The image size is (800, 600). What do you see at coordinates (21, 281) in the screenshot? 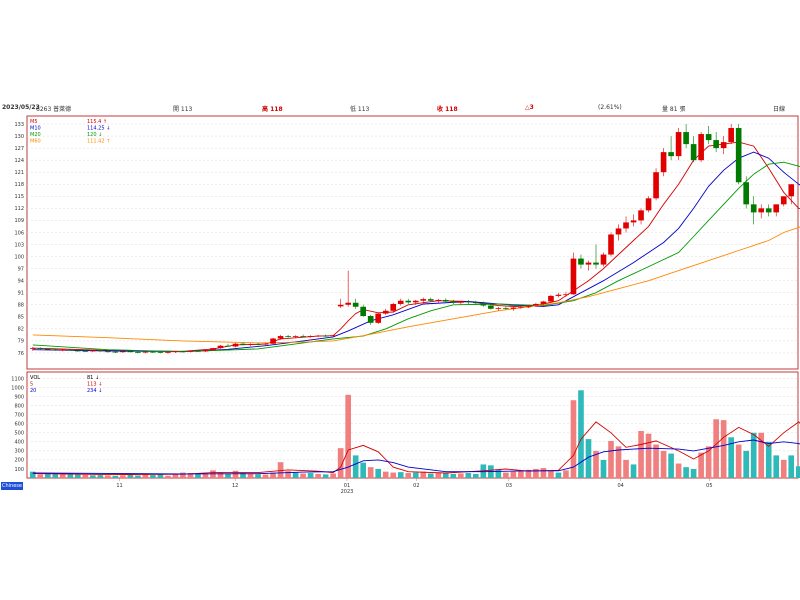
I see `price-tick-label: 94` at bounding box center [21, 281].